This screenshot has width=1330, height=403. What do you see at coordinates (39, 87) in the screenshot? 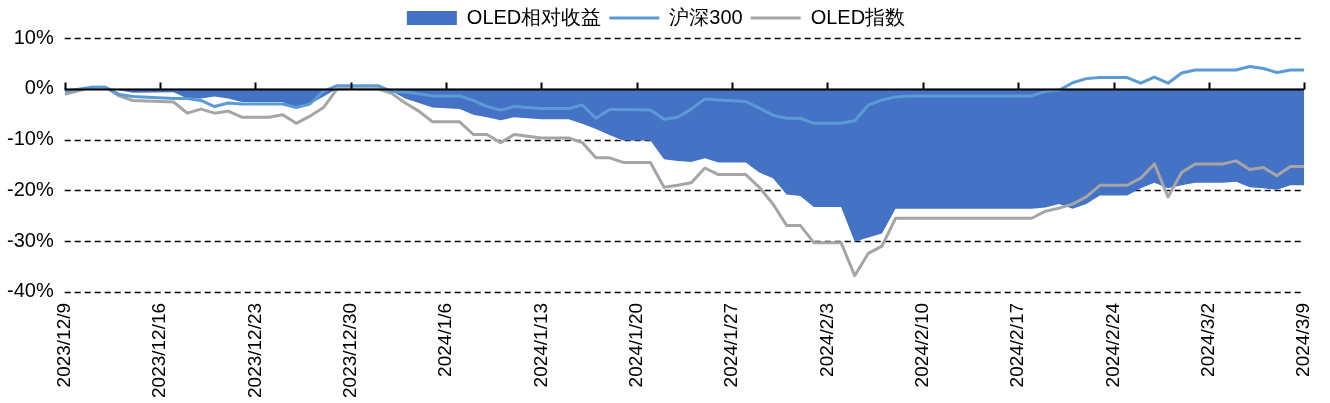
I see `y-tick-label: 0%` at bounding box center [39, 87].